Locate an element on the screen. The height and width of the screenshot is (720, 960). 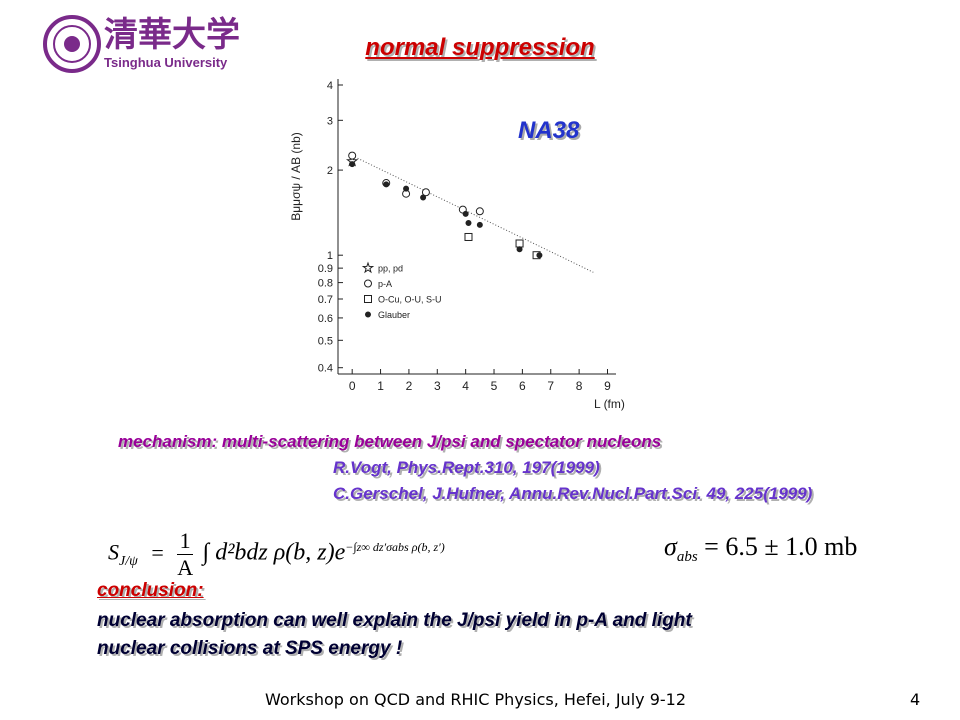
x-axis-label: L (fm) is located at coordinates (609, 404).